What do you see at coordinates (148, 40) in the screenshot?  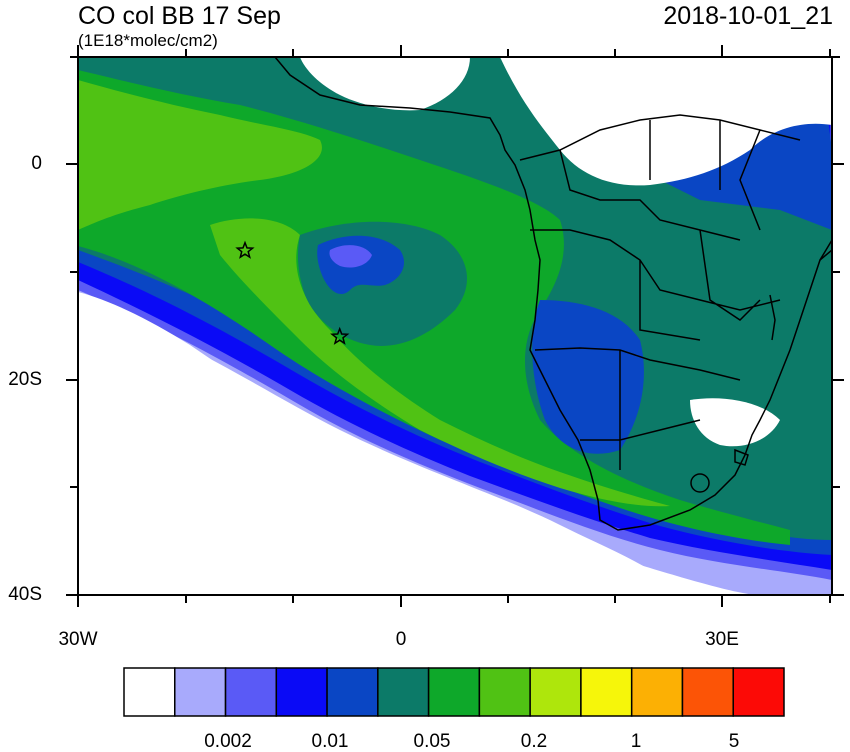 I see `units-label: (1E18*molec/cm2)` at bounding box center [148, 40].